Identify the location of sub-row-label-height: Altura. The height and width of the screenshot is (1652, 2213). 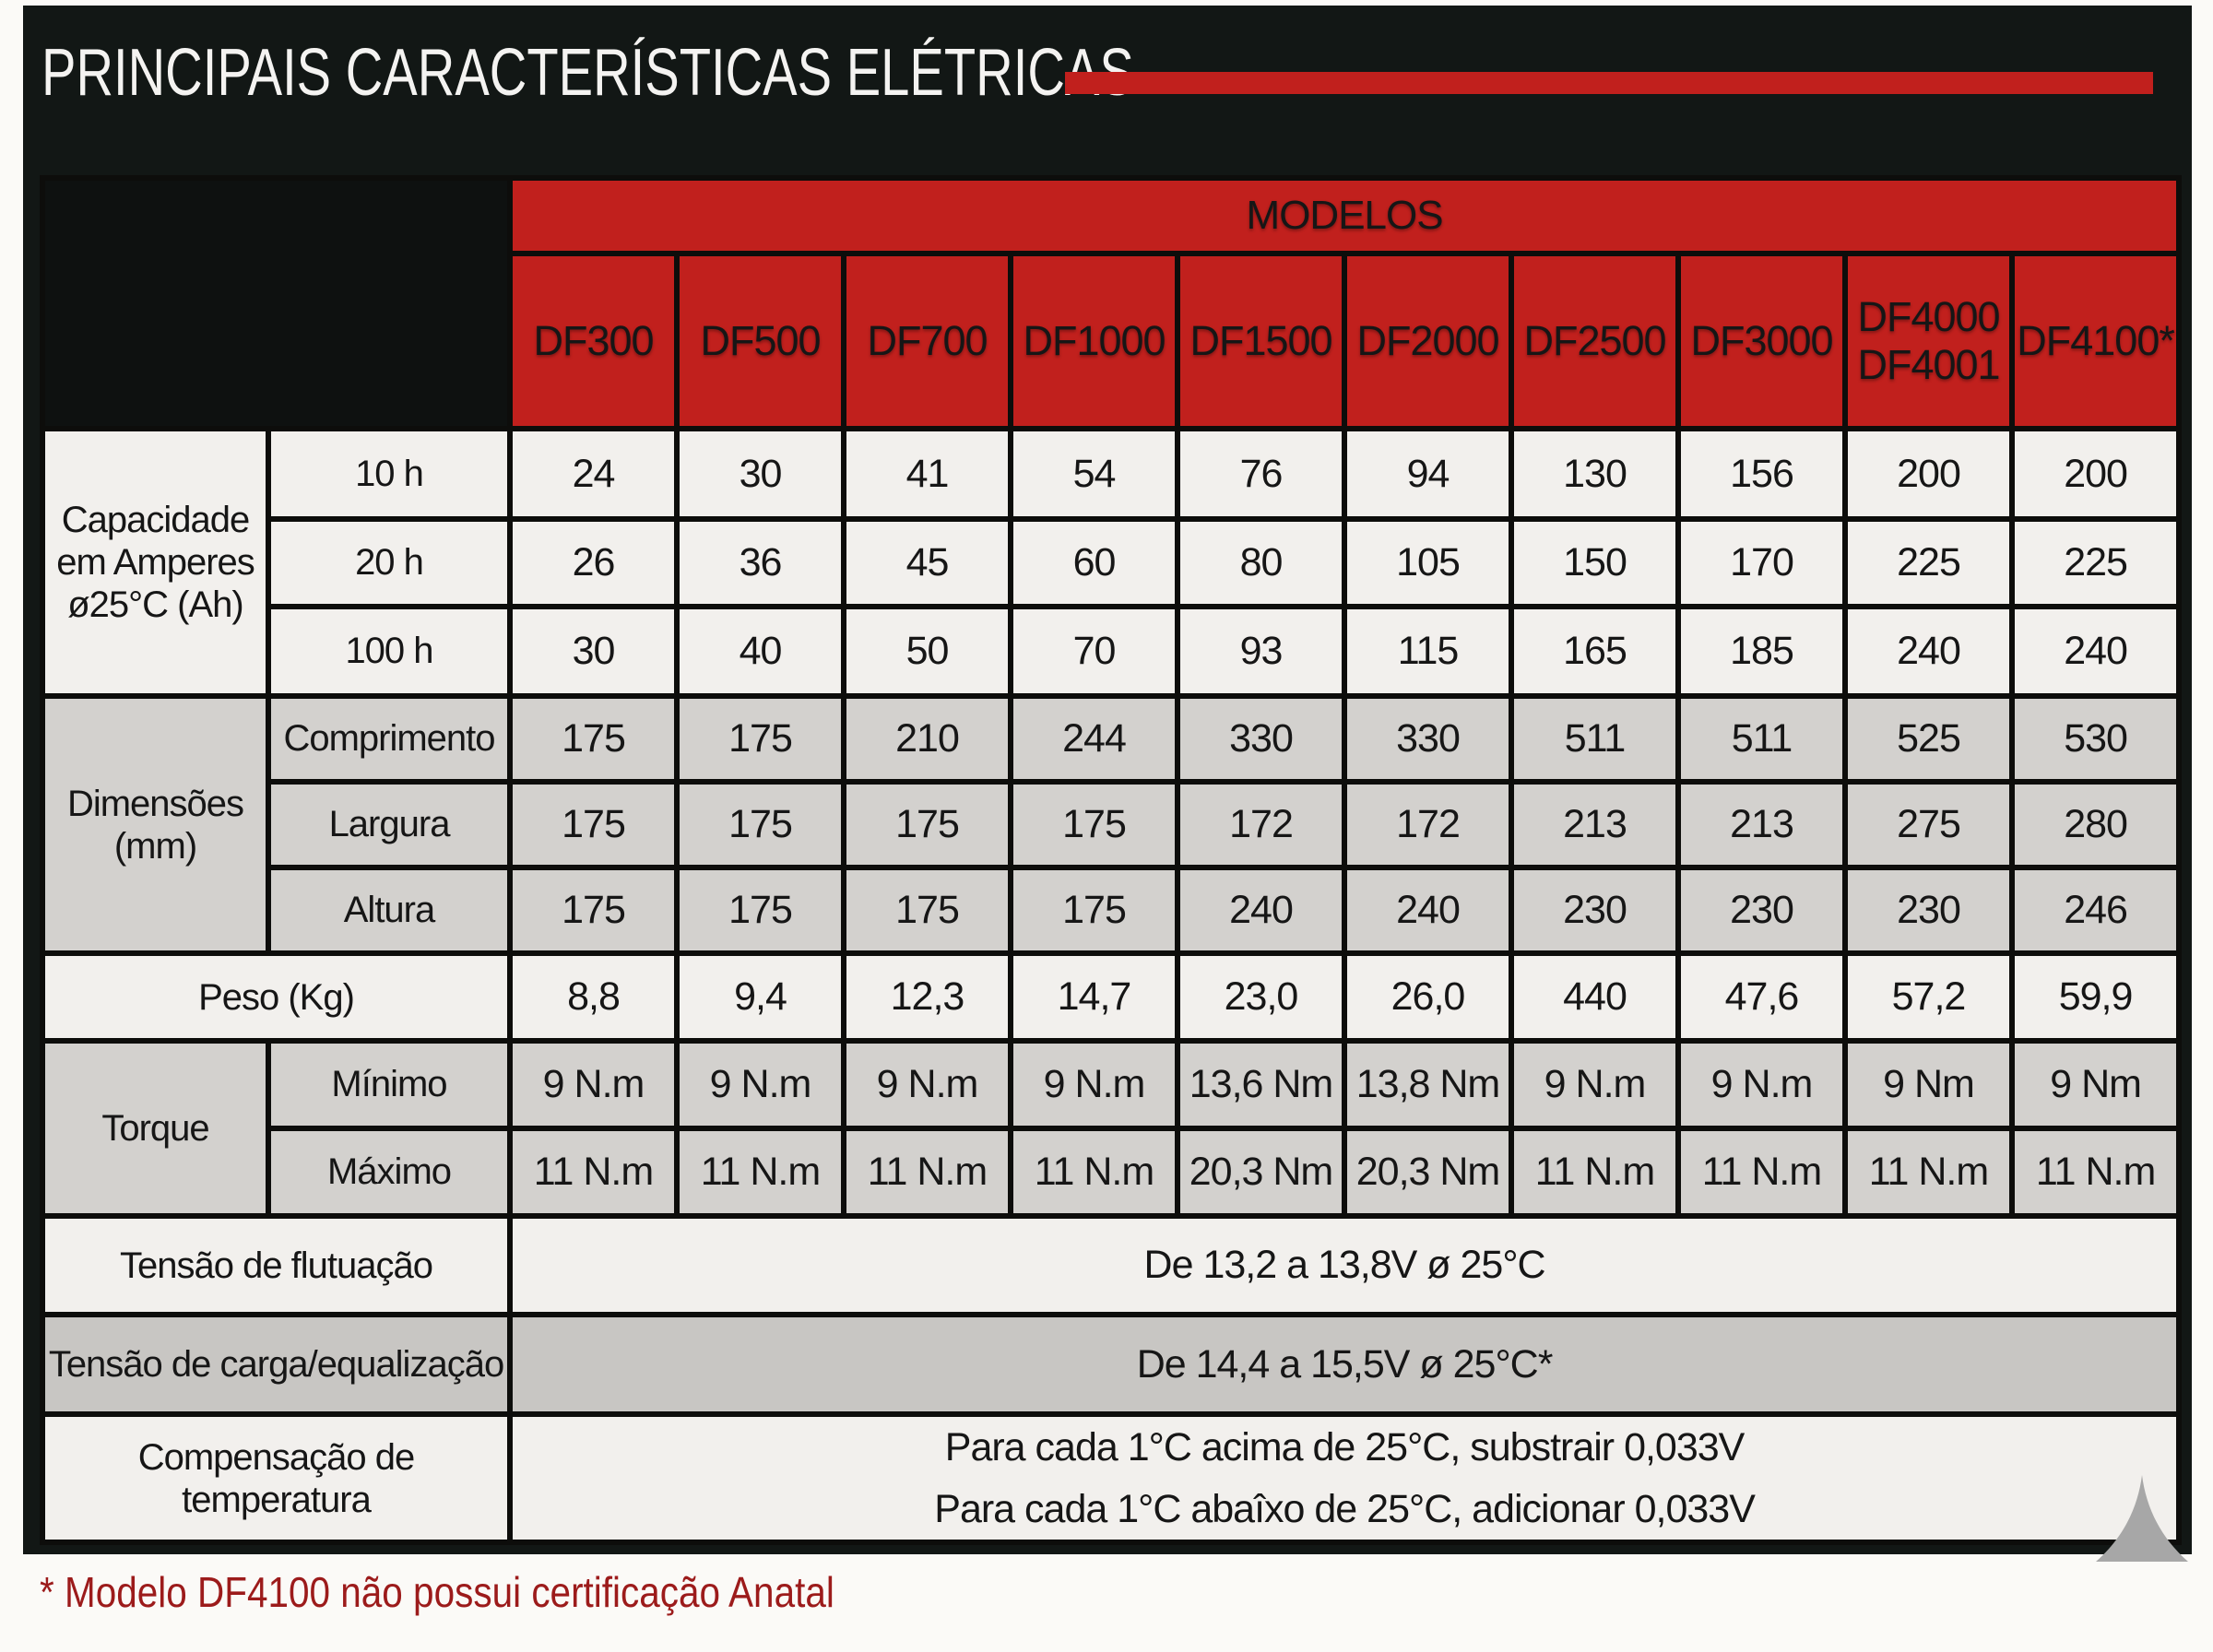
(389, 910).